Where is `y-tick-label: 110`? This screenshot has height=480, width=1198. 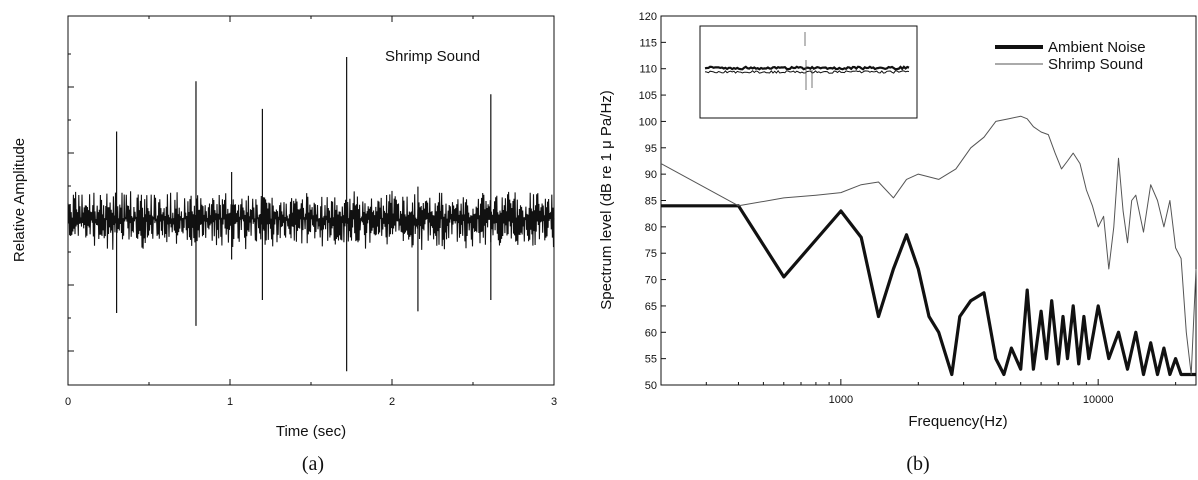 y-tick-label: 110 is located at coordinates (648, 70).